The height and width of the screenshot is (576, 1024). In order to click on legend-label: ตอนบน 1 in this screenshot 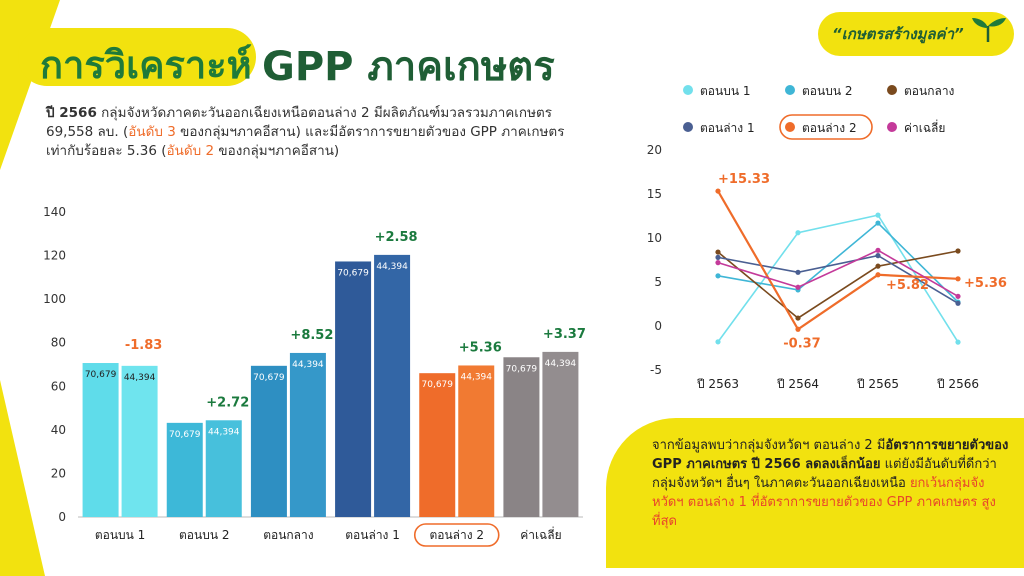, I will do `click(725, 91)`.